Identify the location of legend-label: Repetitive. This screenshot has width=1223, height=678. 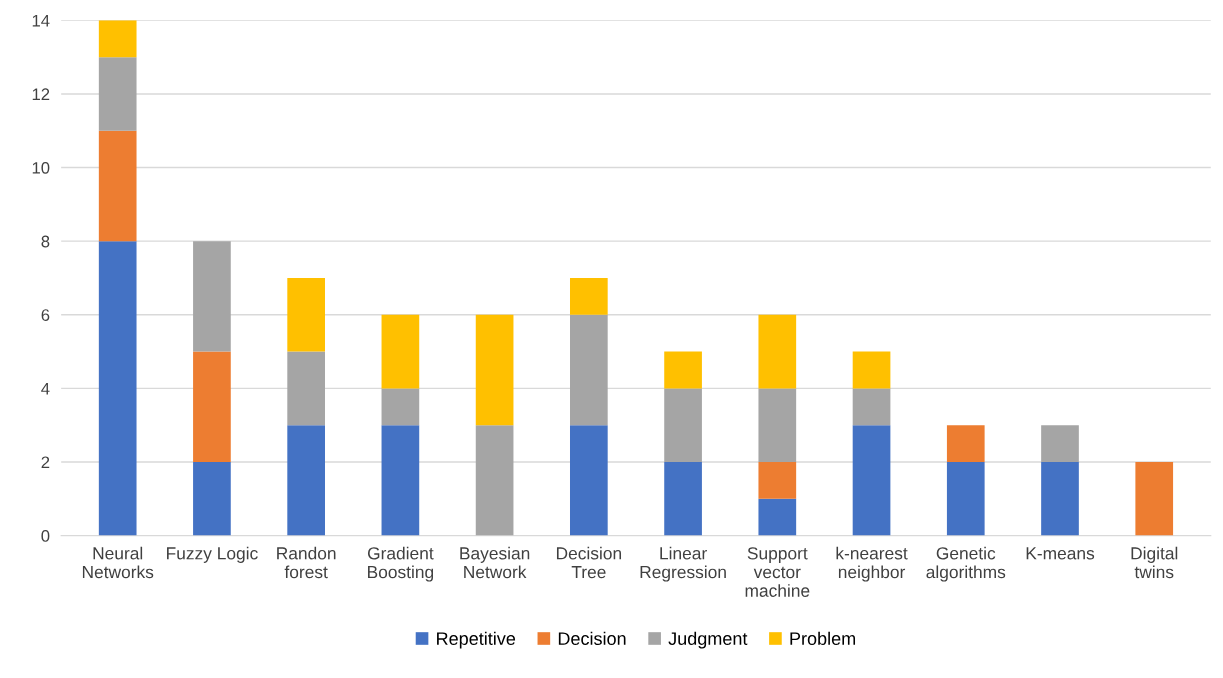
(476, 640).